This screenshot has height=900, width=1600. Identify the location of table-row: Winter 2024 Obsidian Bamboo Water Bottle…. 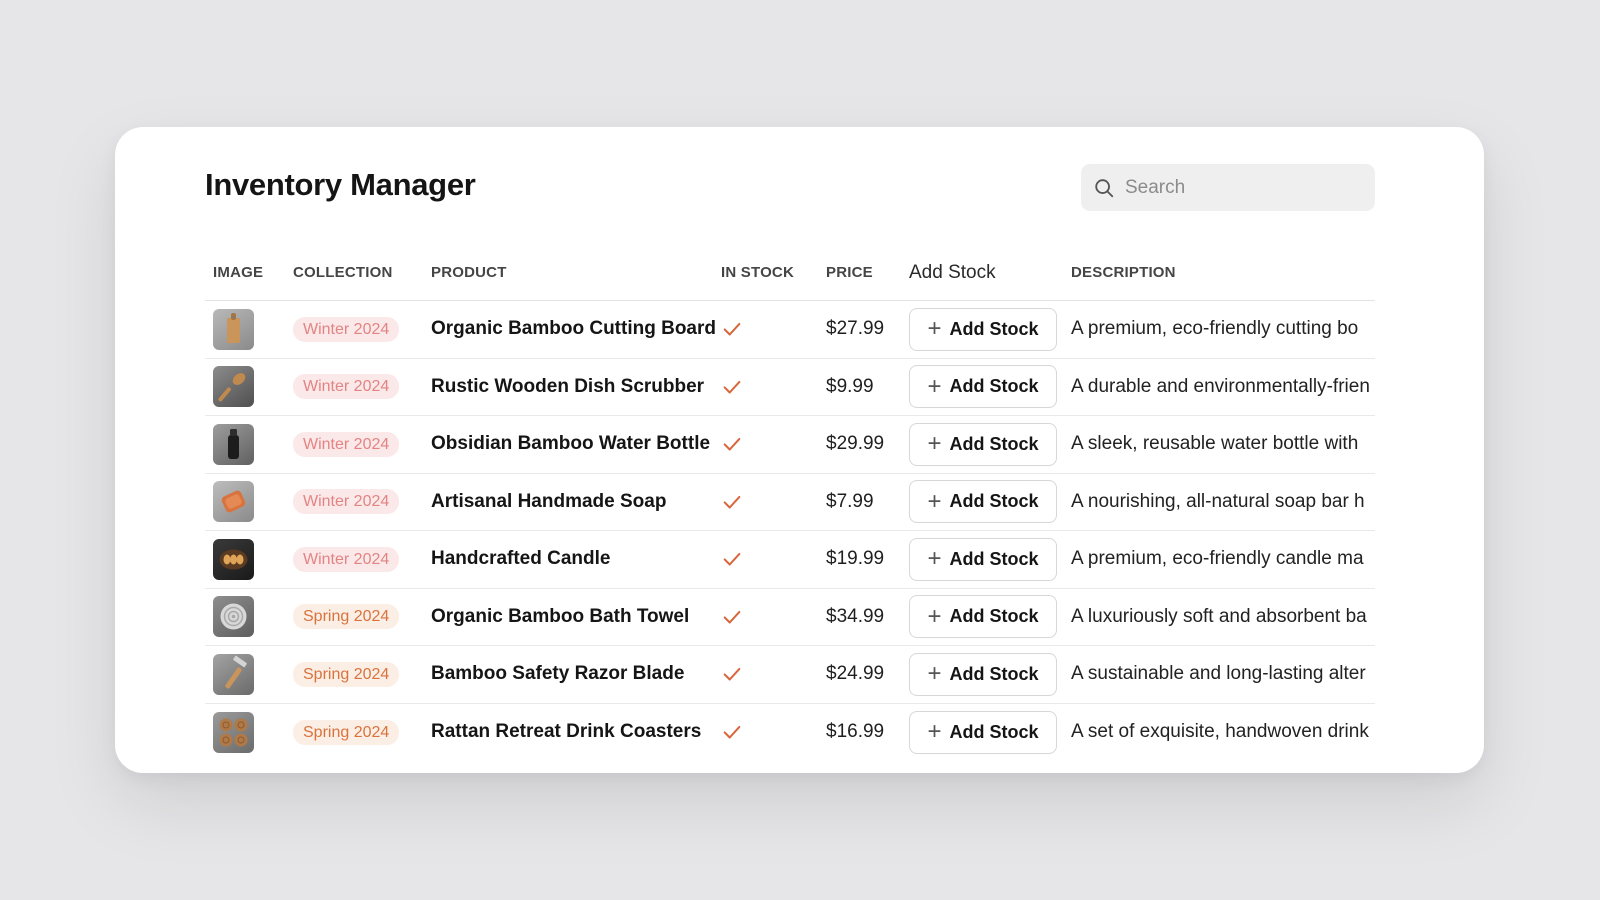
(790, 445).